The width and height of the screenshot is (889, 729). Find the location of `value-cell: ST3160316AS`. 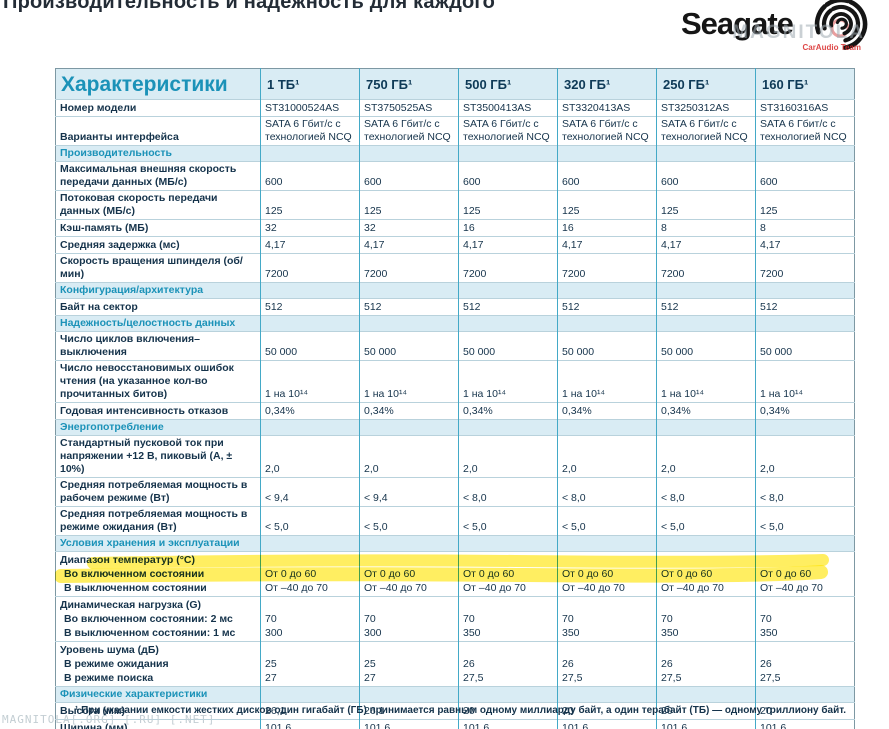

value-cell: ST3160316AS is located at coordinates (805, 108).